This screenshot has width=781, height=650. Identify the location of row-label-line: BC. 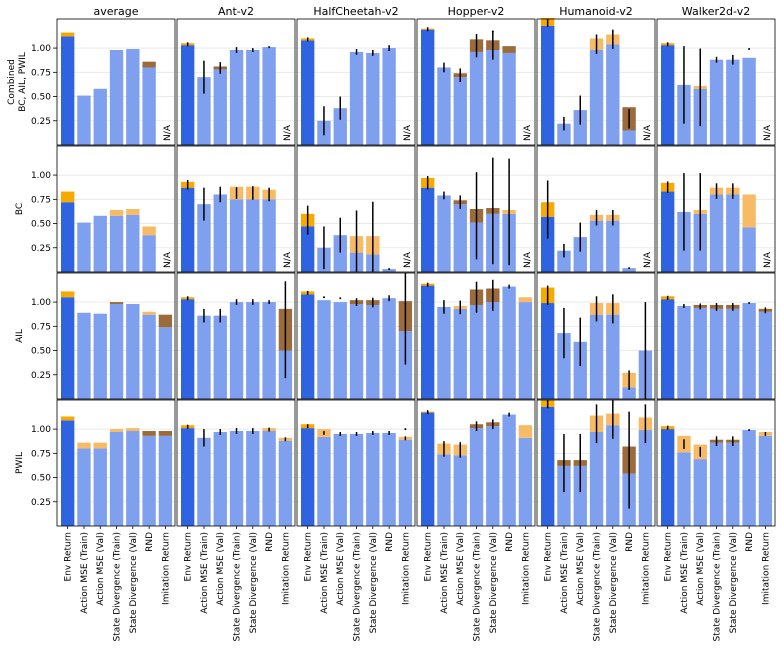
(20, 209).